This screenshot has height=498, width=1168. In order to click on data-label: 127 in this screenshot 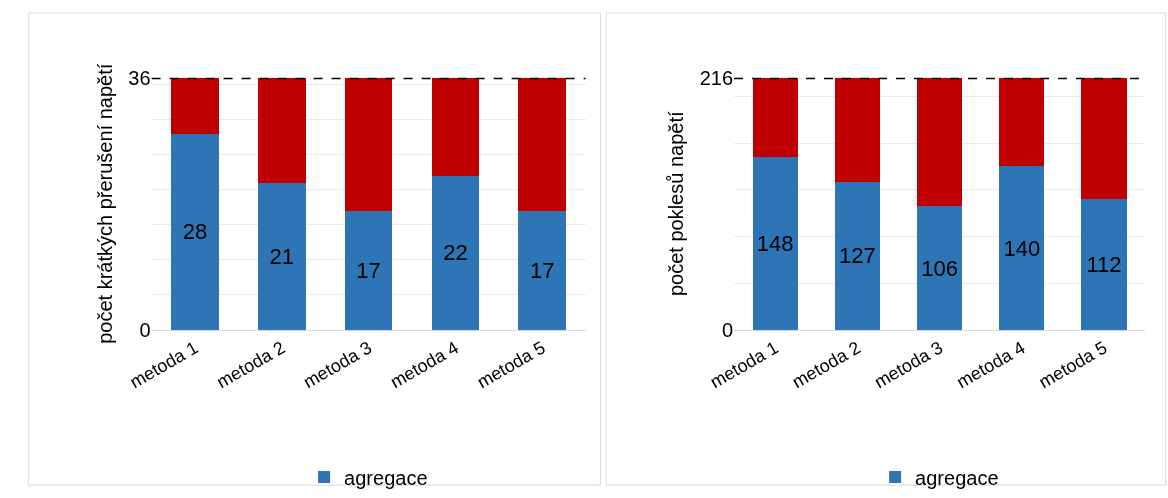, I will do `click(857, 256)`.